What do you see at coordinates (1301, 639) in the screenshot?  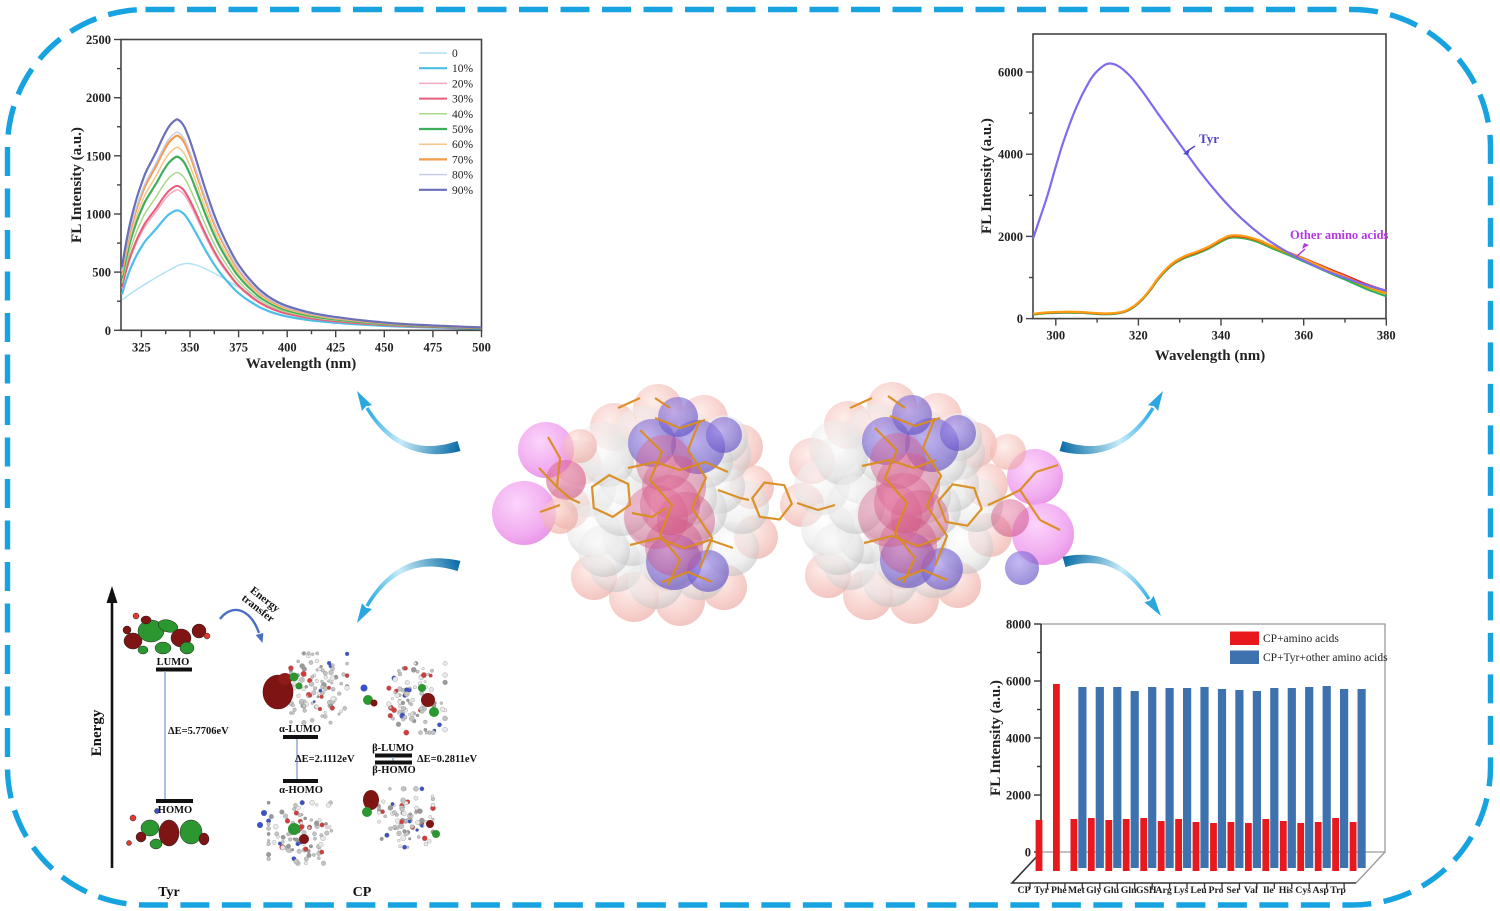 I see `svg-text: CP+amino acids` at bounding box center [1301, 639].